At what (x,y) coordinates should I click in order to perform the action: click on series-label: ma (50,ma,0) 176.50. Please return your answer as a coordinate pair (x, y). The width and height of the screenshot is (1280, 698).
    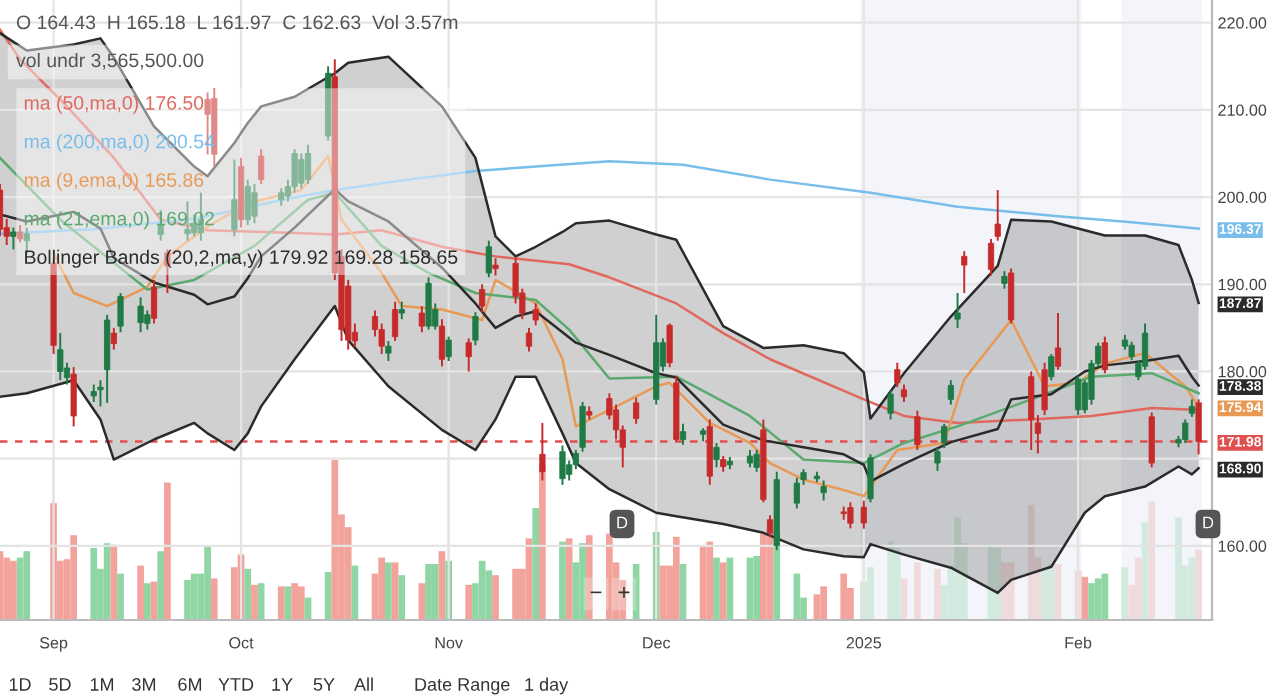
    Looking at the image, I should click on (114, 104).